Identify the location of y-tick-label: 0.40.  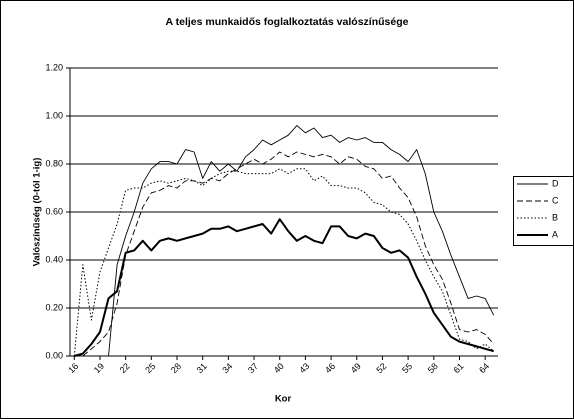
(54, 259).